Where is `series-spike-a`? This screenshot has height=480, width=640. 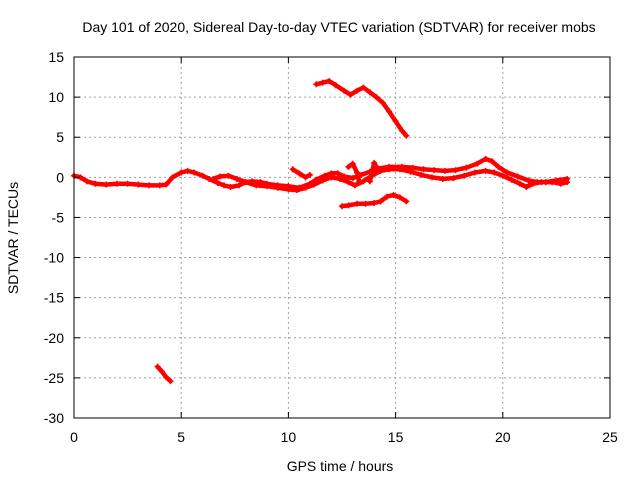
series-spike-a is located at coordinates (301, 173).